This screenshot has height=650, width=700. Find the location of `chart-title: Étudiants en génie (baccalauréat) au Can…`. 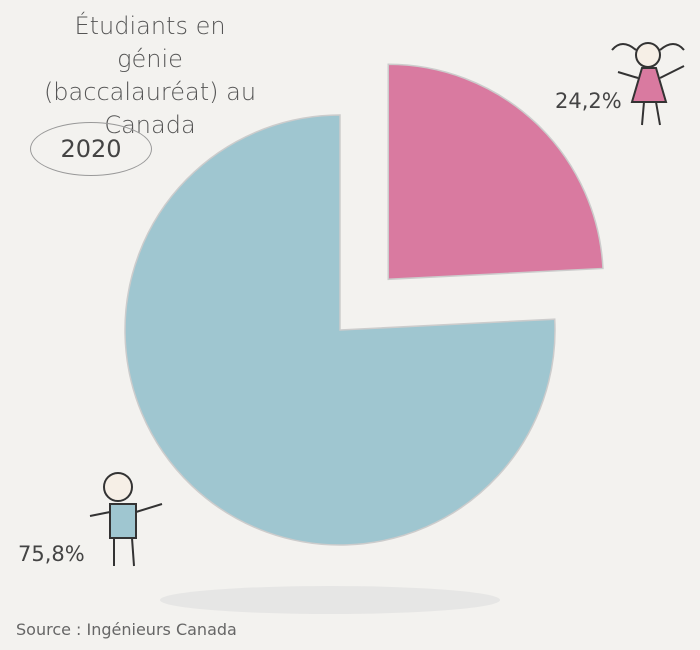

chart-title: Étudiants en génie (baccalauréat) au Can… is located at coordinates (150, 75).